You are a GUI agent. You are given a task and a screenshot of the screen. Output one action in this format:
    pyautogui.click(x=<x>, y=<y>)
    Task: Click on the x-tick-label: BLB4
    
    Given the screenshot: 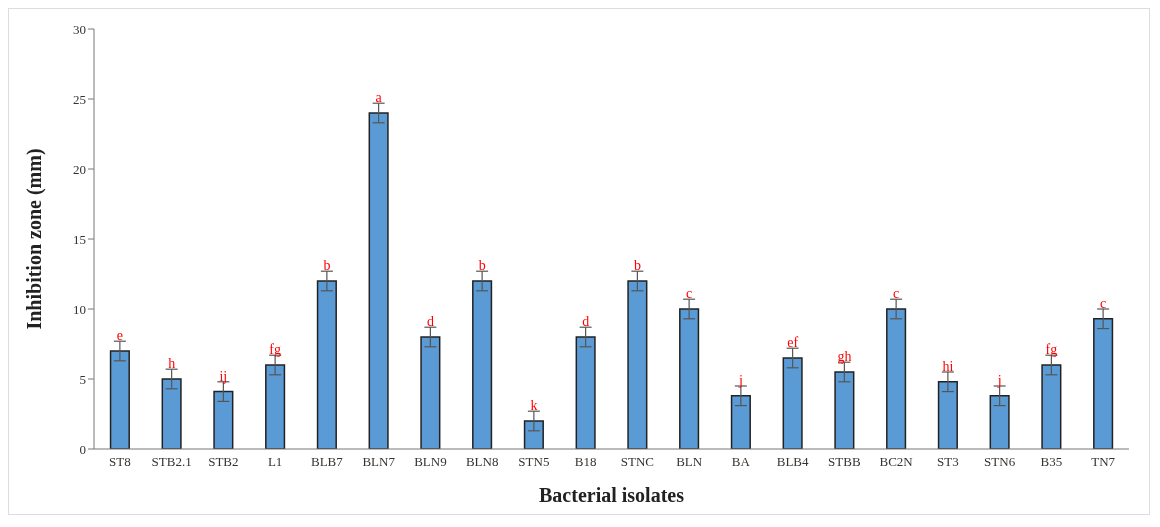 What is the action you would take?
    pyautogui.click(x=793, y=462)
    